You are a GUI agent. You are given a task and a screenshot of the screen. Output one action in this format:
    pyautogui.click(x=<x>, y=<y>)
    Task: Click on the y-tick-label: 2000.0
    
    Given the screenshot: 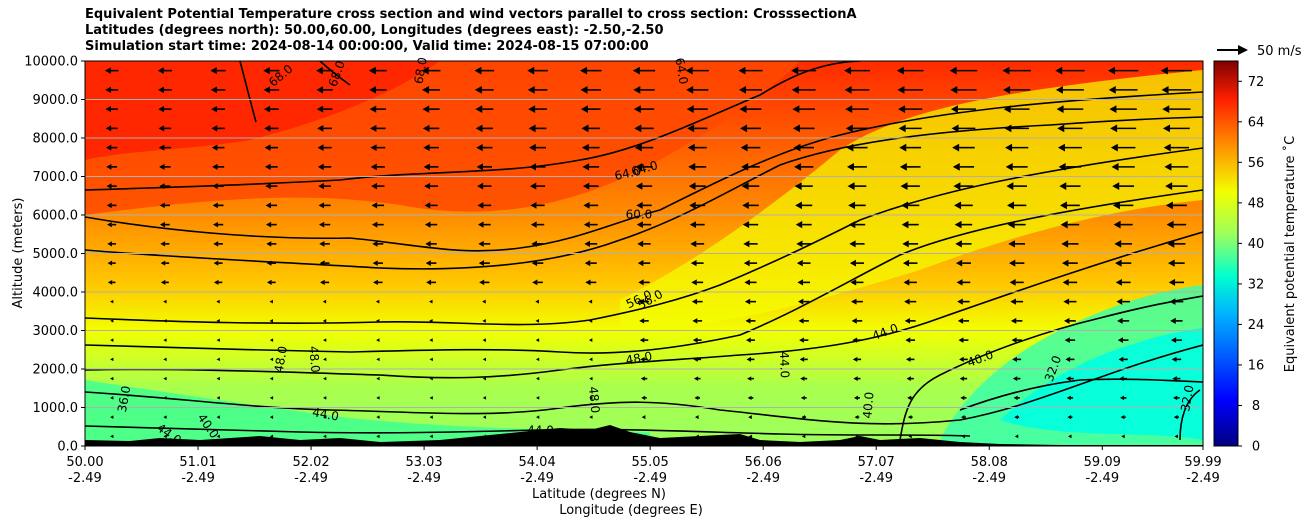 What is the action you would take?
    pyautogui.click(x=56, y=370)
    